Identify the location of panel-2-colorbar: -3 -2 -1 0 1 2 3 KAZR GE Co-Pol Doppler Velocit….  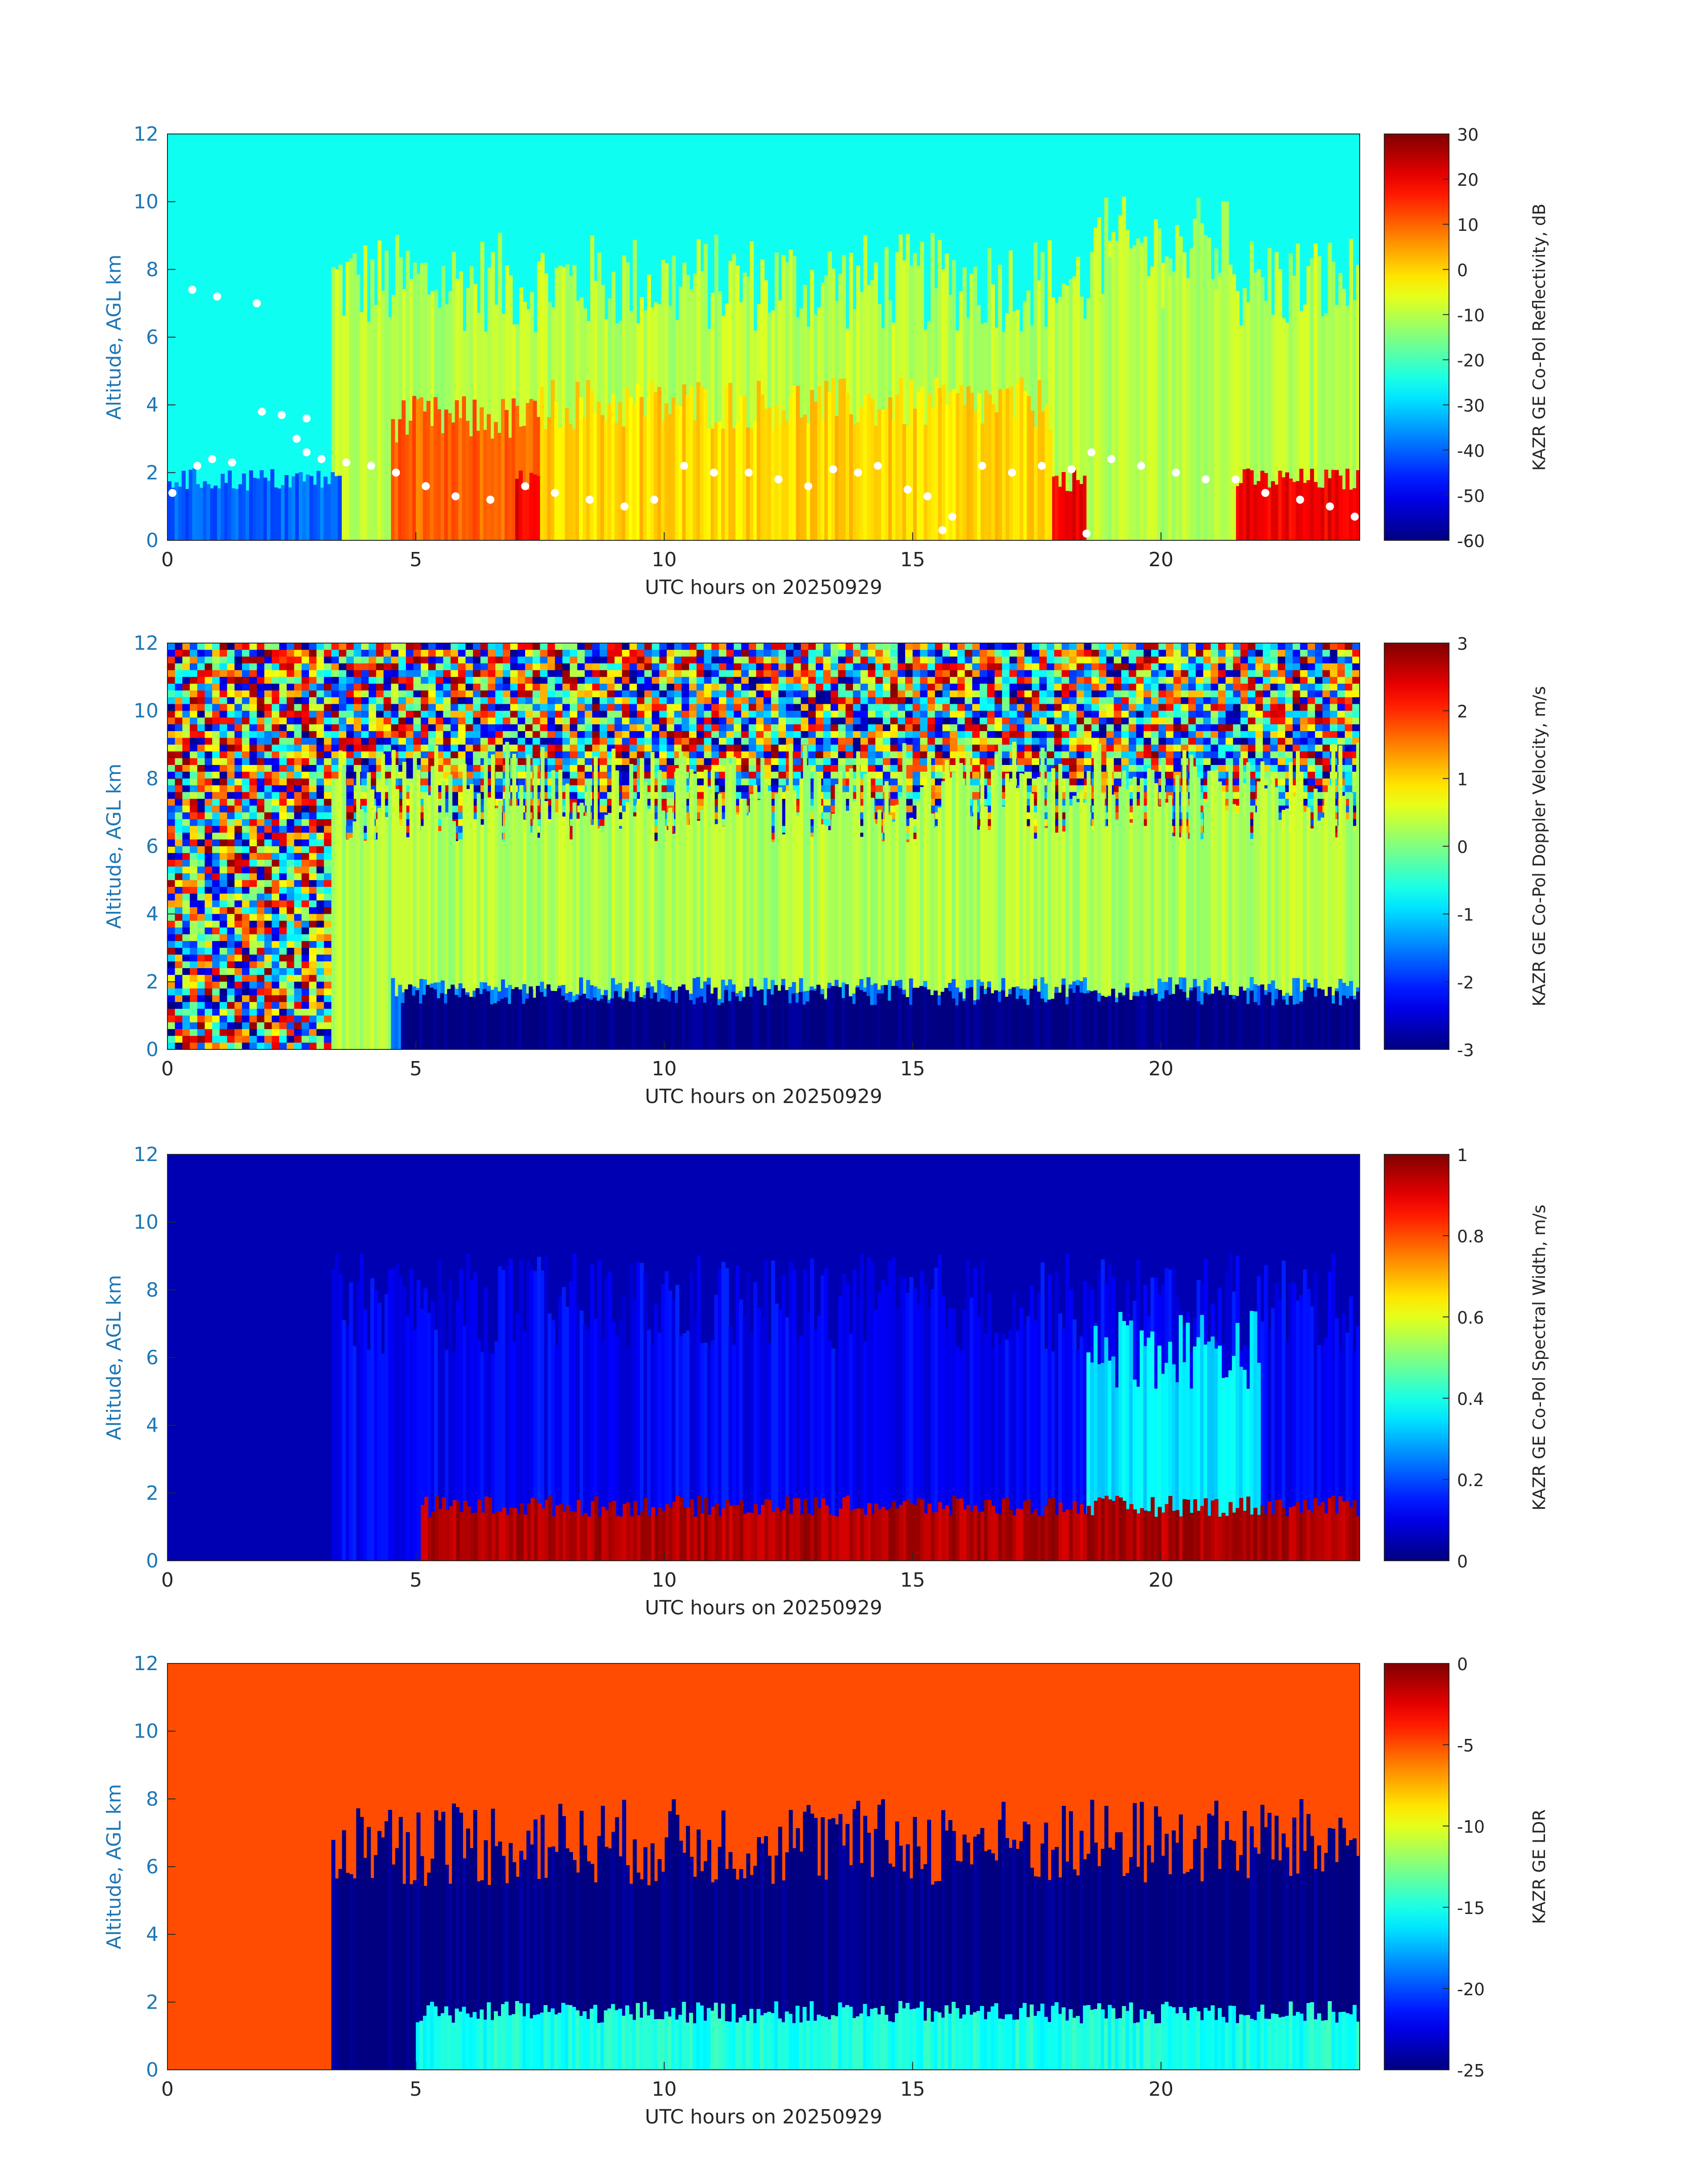
(1466, 847).